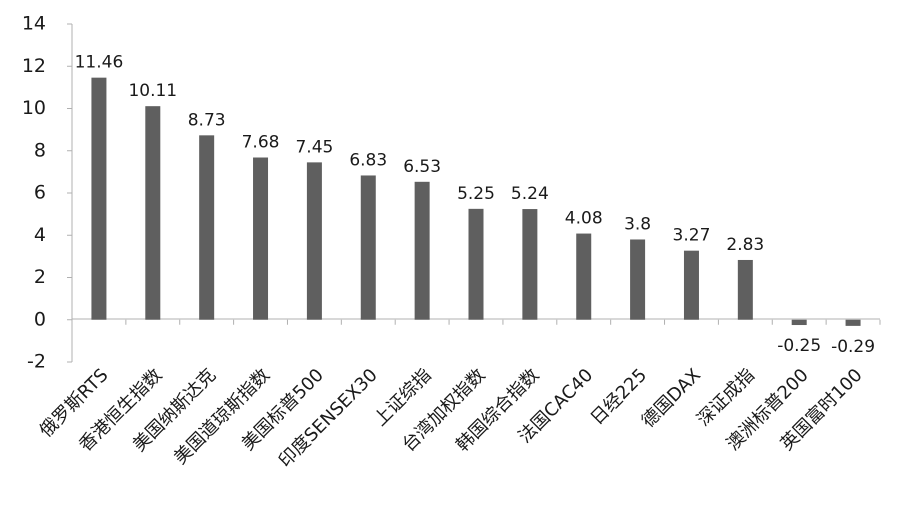  I want to click on data-label: 3.8, so click(637, 224).